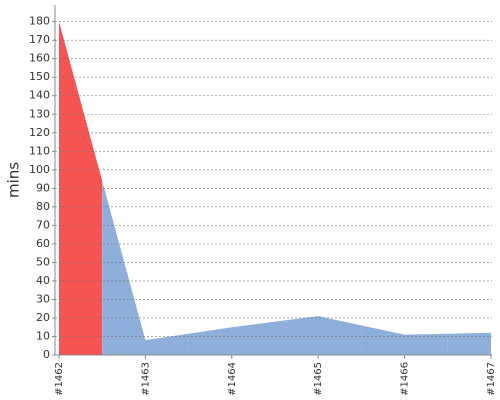 Image resolution: width=500 pixels, height=400 pixels. Describe the element at coordinates (39, 95) in the screenshot. I see `y-tick-label: 140` at that location.